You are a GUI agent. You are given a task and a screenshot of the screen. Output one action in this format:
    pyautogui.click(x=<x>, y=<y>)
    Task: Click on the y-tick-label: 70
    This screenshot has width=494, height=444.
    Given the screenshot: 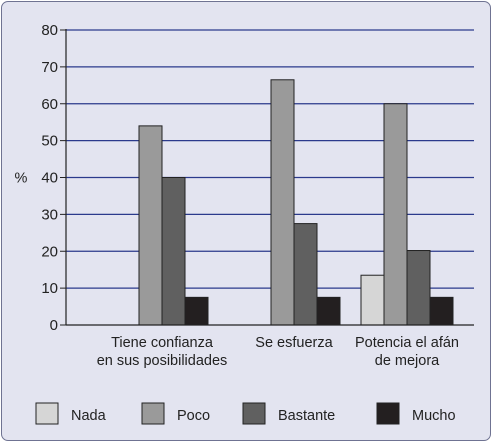 What is the action you would take?
    pyautogui.click(x=49, y=67)
    